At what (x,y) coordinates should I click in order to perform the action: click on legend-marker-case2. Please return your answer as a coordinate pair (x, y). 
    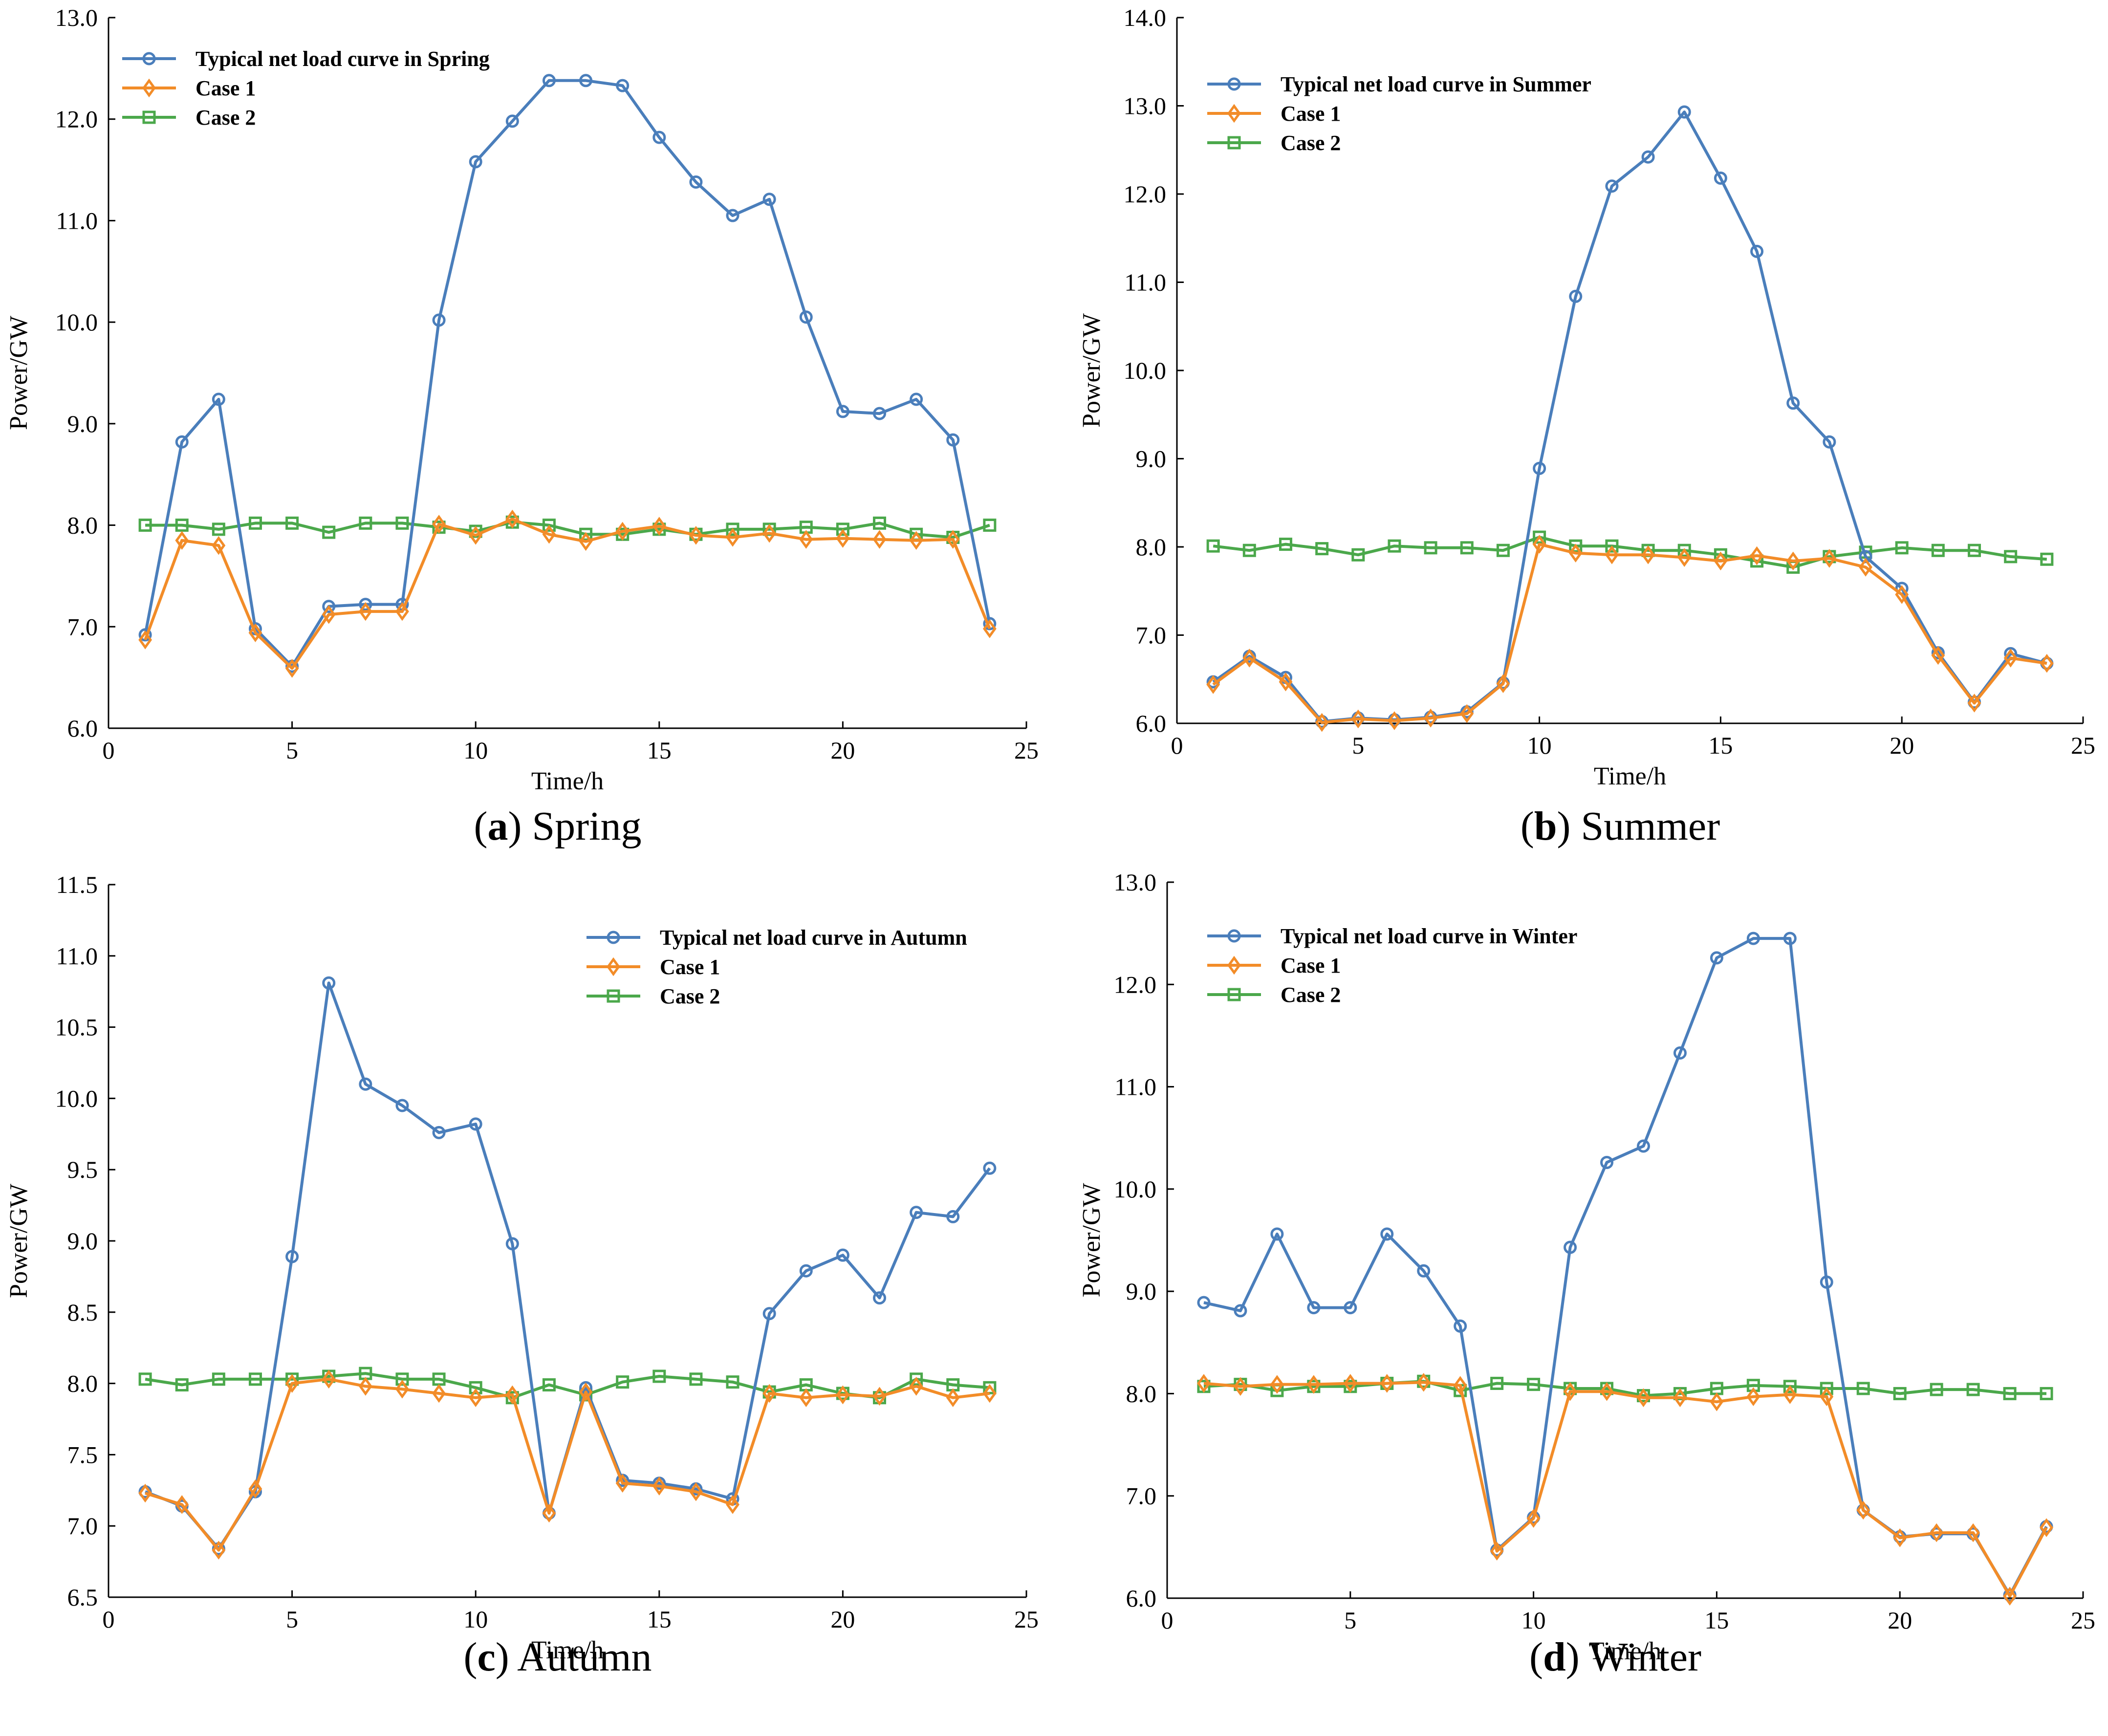
    Looking at the image, I should click on (1234, 994).